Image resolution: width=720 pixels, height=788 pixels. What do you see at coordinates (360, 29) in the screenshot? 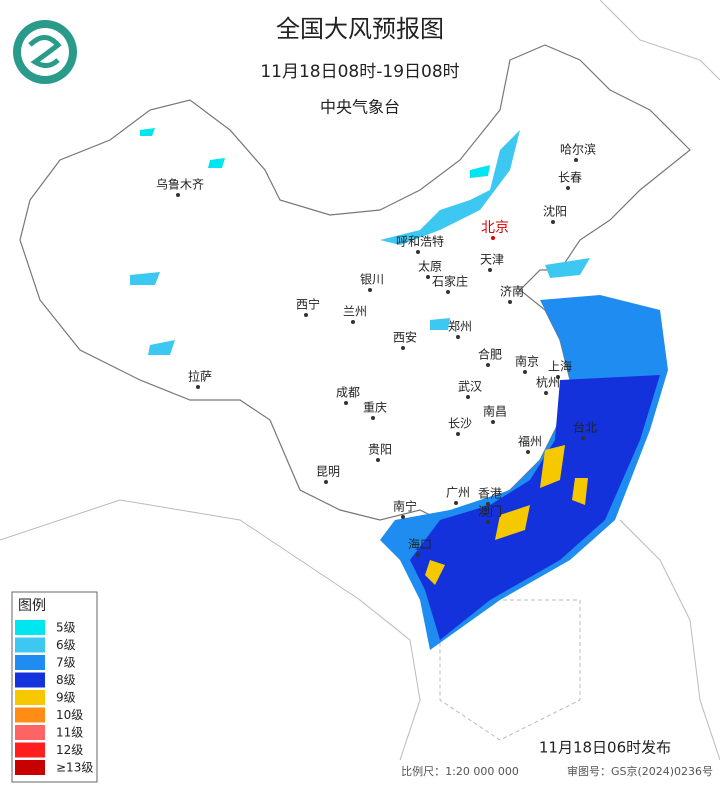
I see `title: 全国大风预报图` at bounding box center [360, 29].